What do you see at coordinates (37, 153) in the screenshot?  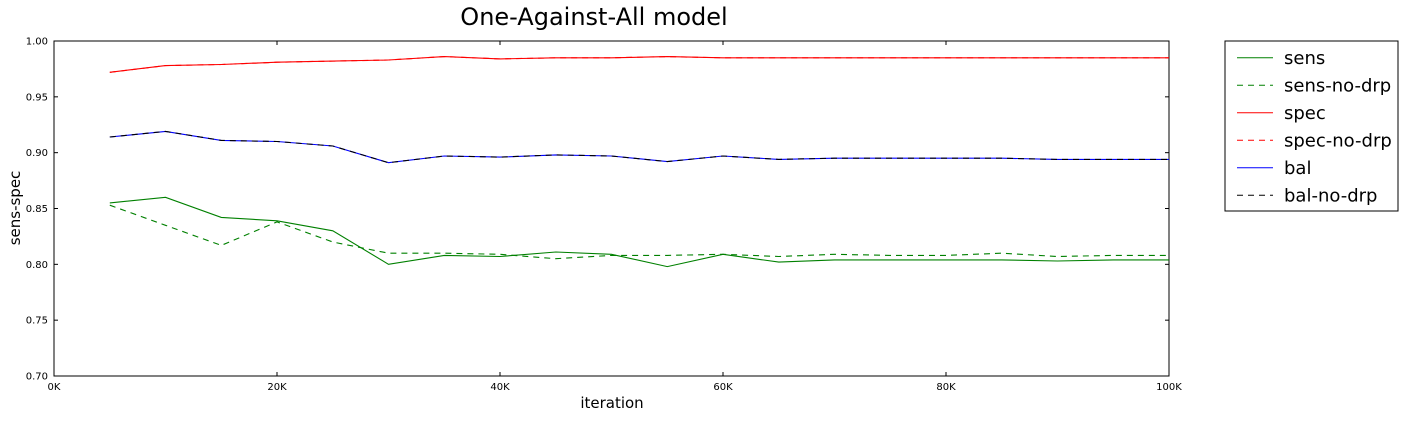 I see `y-tick-label: 0.90` at bounding box center [37, 153].